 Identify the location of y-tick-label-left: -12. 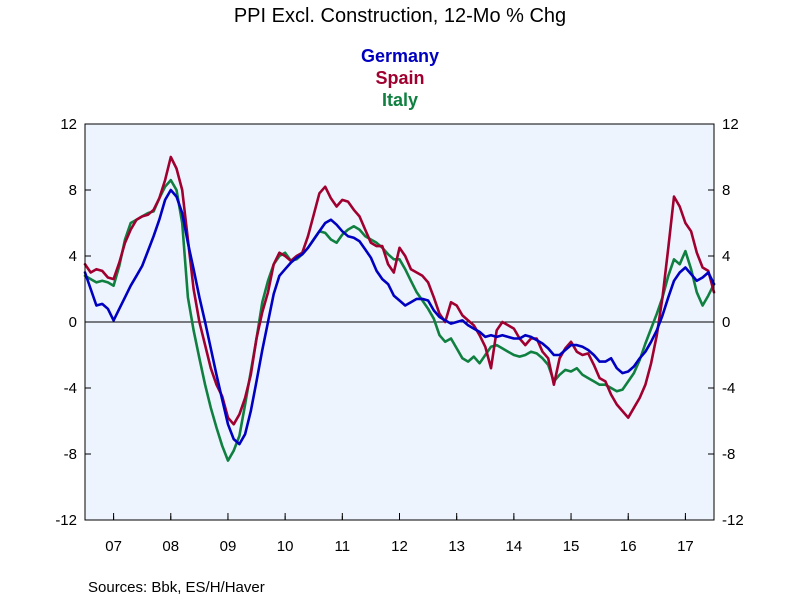
(66, 520).